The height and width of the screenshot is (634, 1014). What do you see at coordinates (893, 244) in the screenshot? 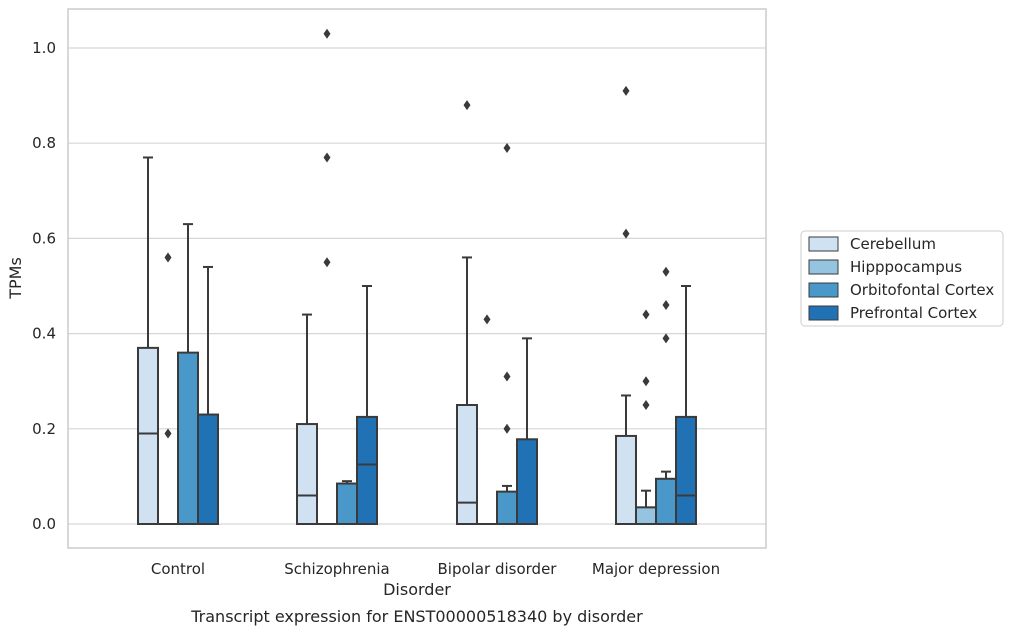
I see `legend-label: Cerebellum` at bounding box center [893, 244].